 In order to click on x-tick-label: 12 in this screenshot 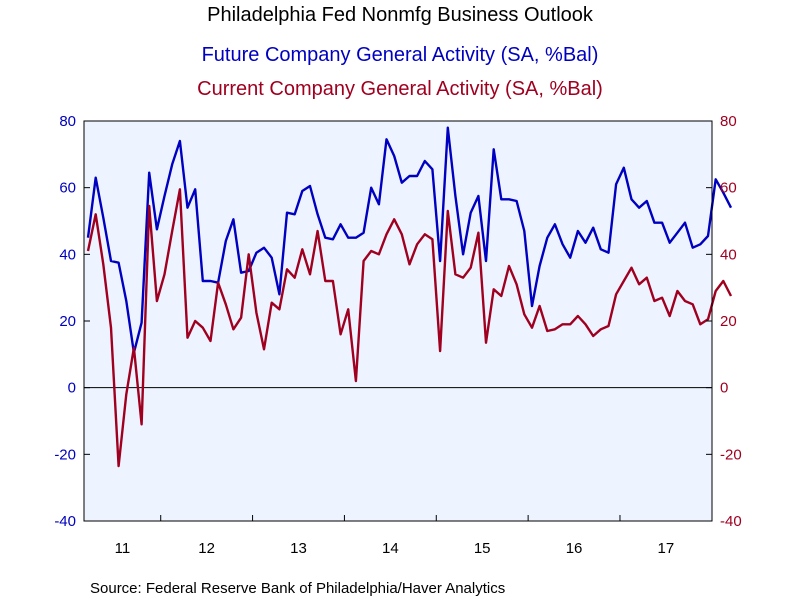, I will do `click(206, 548)`.